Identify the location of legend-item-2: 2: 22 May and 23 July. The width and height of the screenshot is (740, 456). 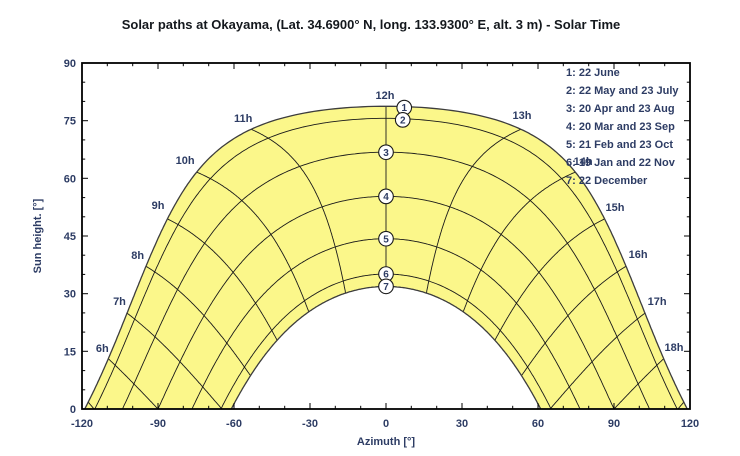
(622, 91).